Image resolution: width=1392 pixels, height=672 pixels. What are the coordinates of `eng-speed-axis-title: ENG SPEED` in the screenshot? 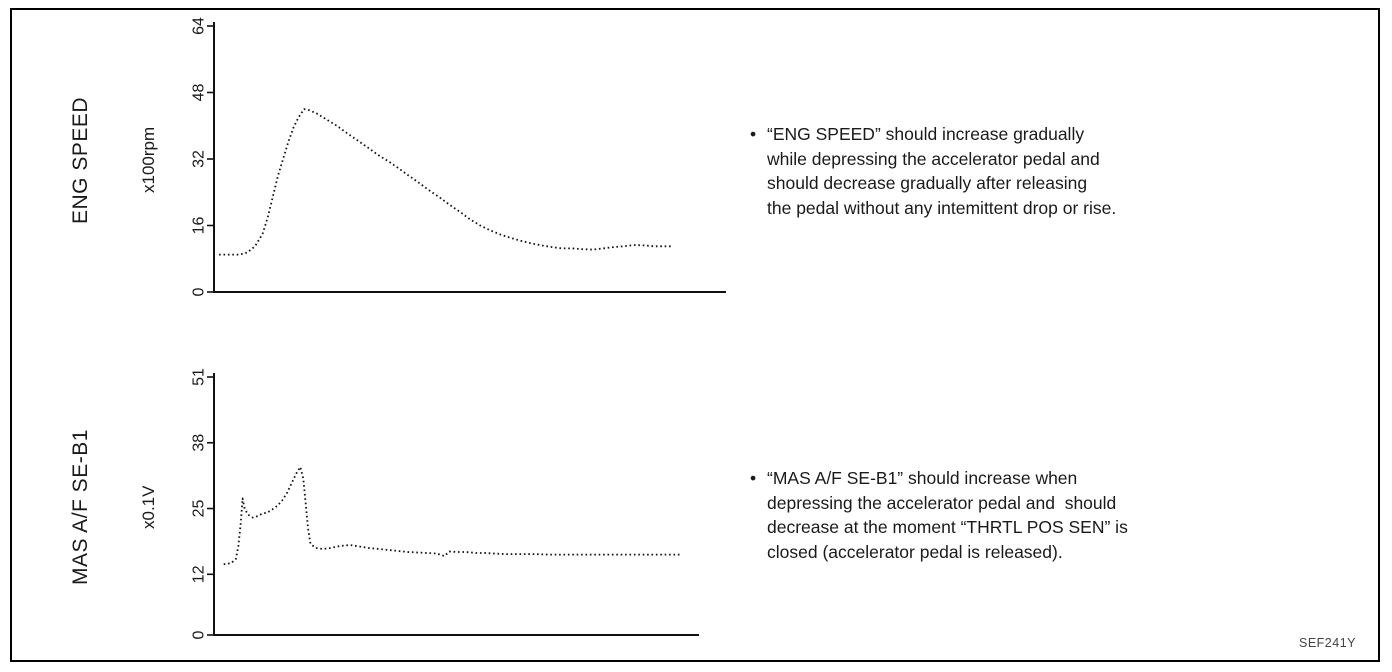 It's located at (80, 160).